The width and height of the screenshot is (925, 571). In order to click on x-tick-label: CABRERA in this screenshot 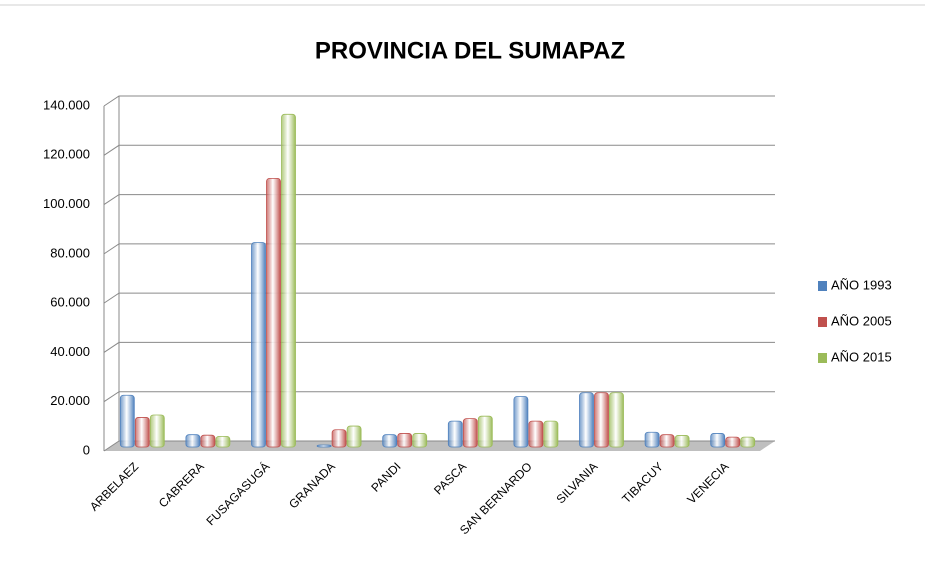, I will do `click(181, 484)`.